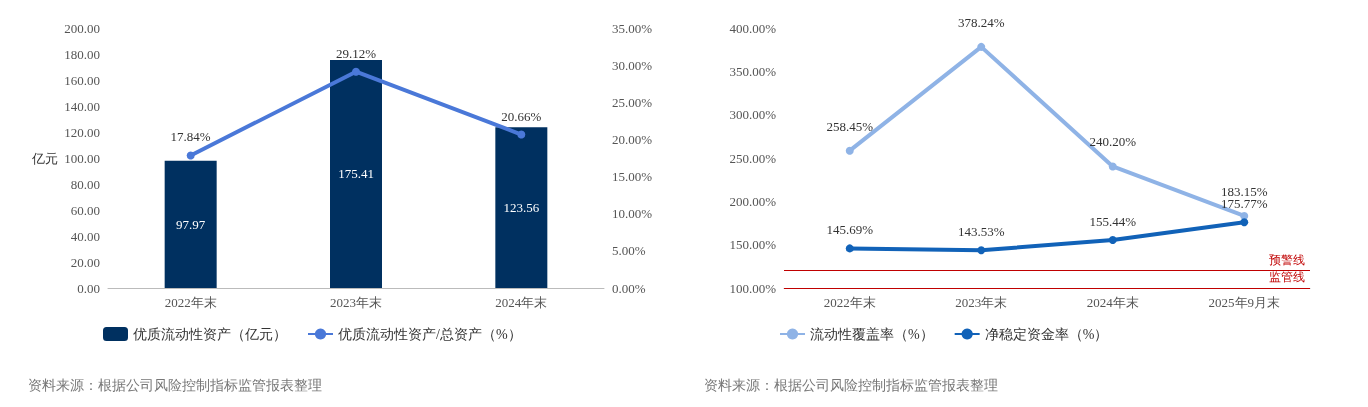 The image size is (1368, 407). Describe the element at coordinates (85, 210) in the screenshot. I see `y-tick-label: 60.00` at that location.